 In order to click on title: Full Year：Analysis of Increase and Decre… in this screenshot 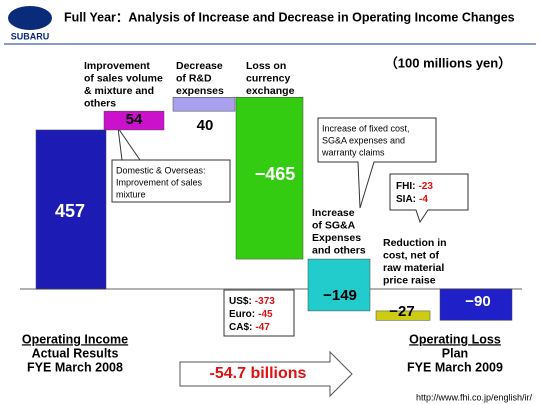, I will do `click(289, 17)`.